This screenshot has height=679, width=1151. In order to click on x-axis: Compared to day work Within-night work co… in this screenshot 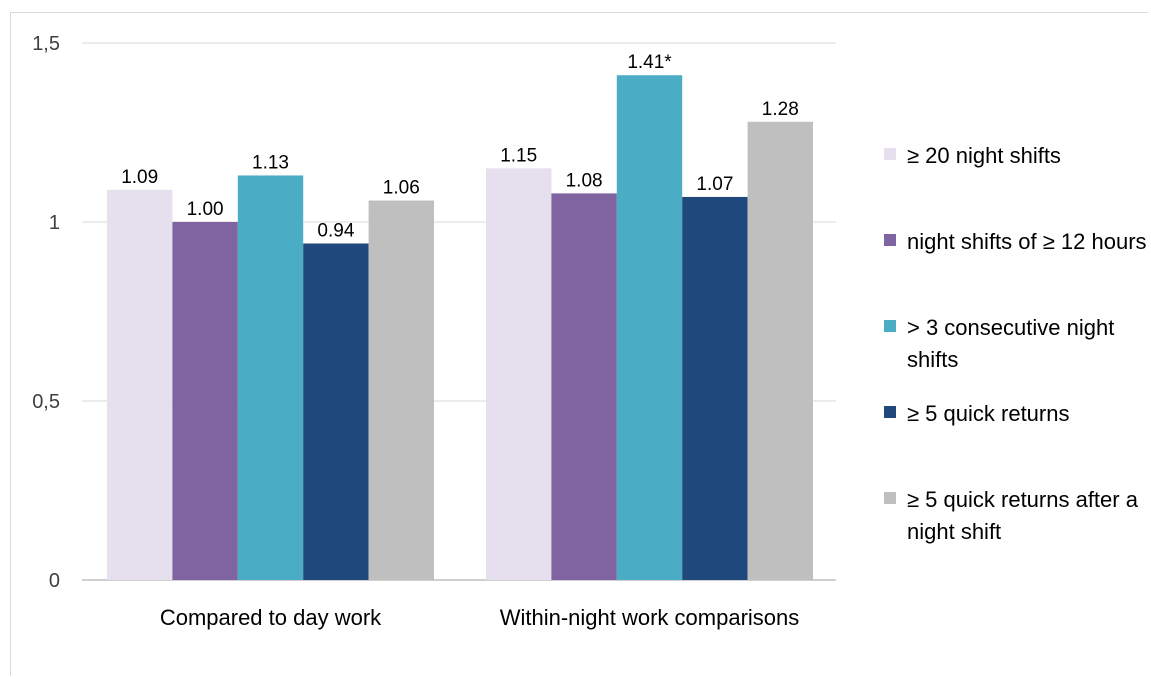, I will do `click(479, 617)`.